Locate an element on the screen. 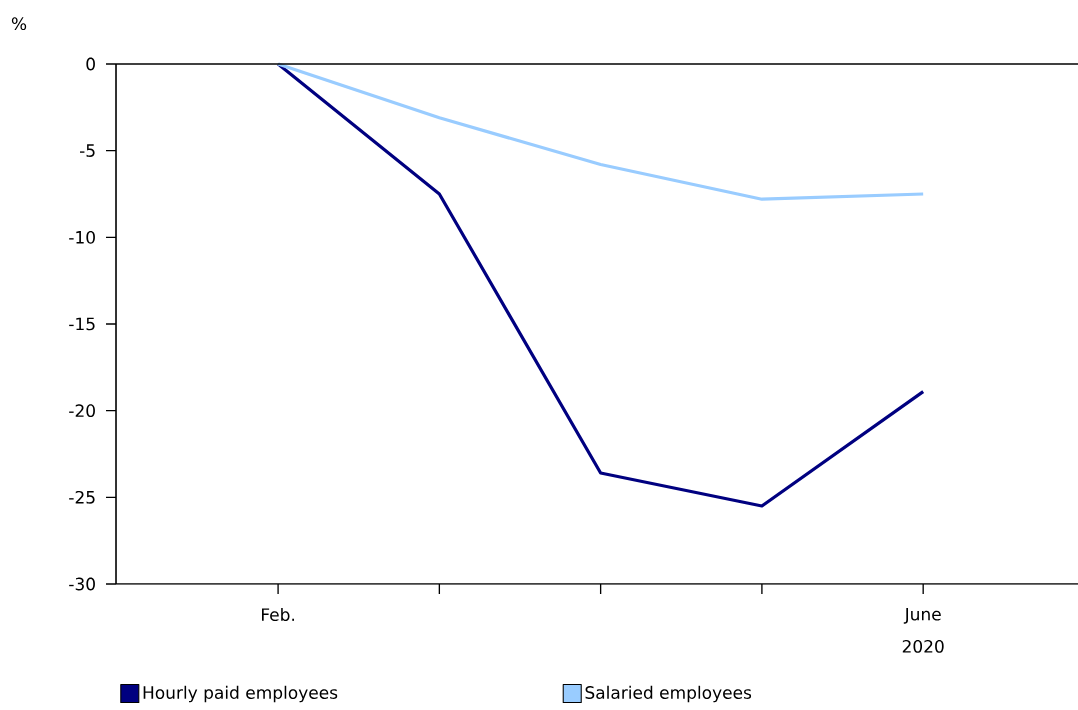  y-tick-label: -10 is located at coordinates (82, 237).